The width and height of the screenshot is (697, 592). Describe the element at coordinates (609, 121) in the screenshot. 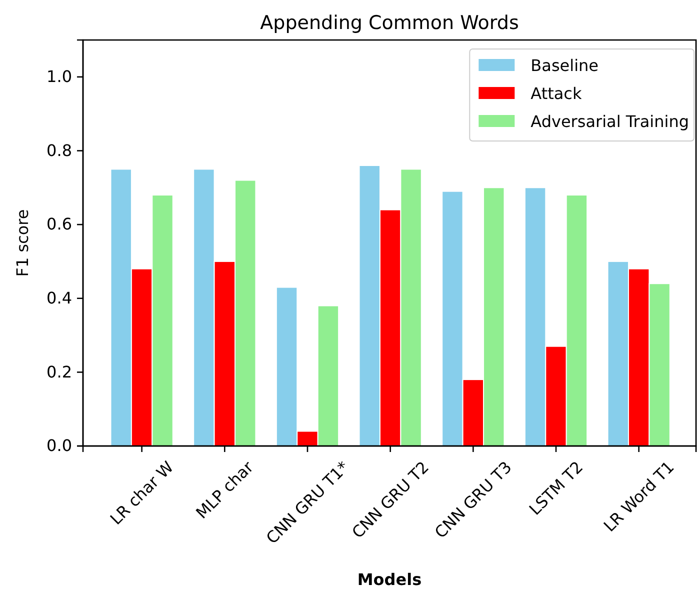

I see `legend-label: Adversarial Training` at that location.